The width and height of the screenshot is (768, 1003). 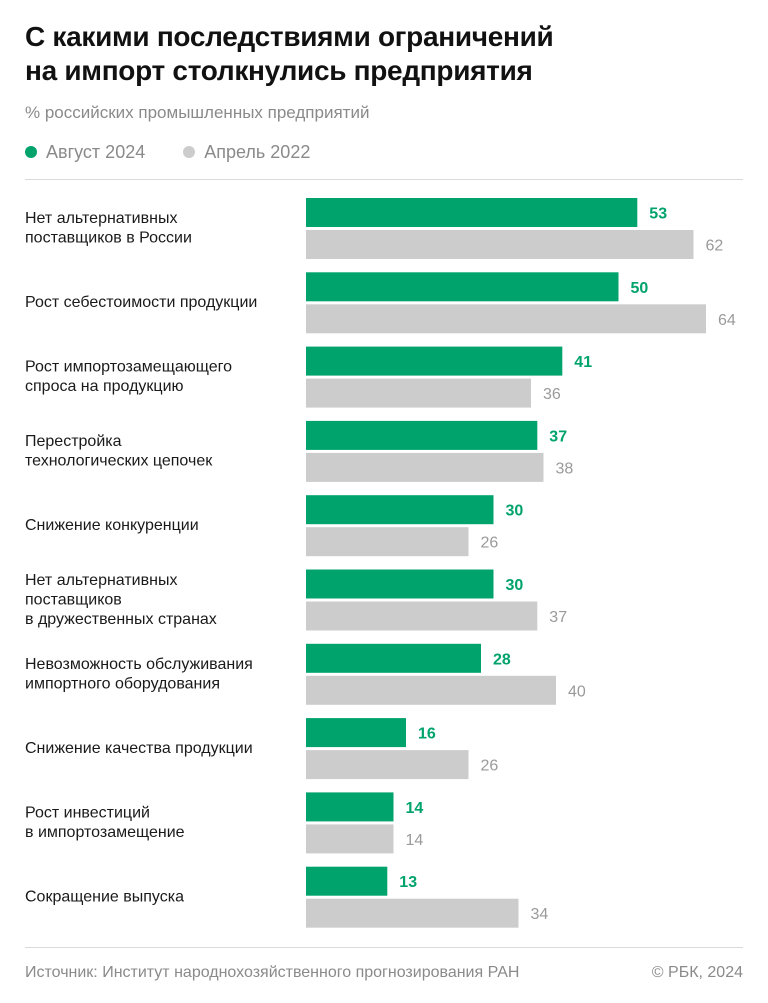 What do you see at coordinates (558, 436) in the screenshot?
I see `value-label-august-2024: 37` at bounding box center [558, 436].